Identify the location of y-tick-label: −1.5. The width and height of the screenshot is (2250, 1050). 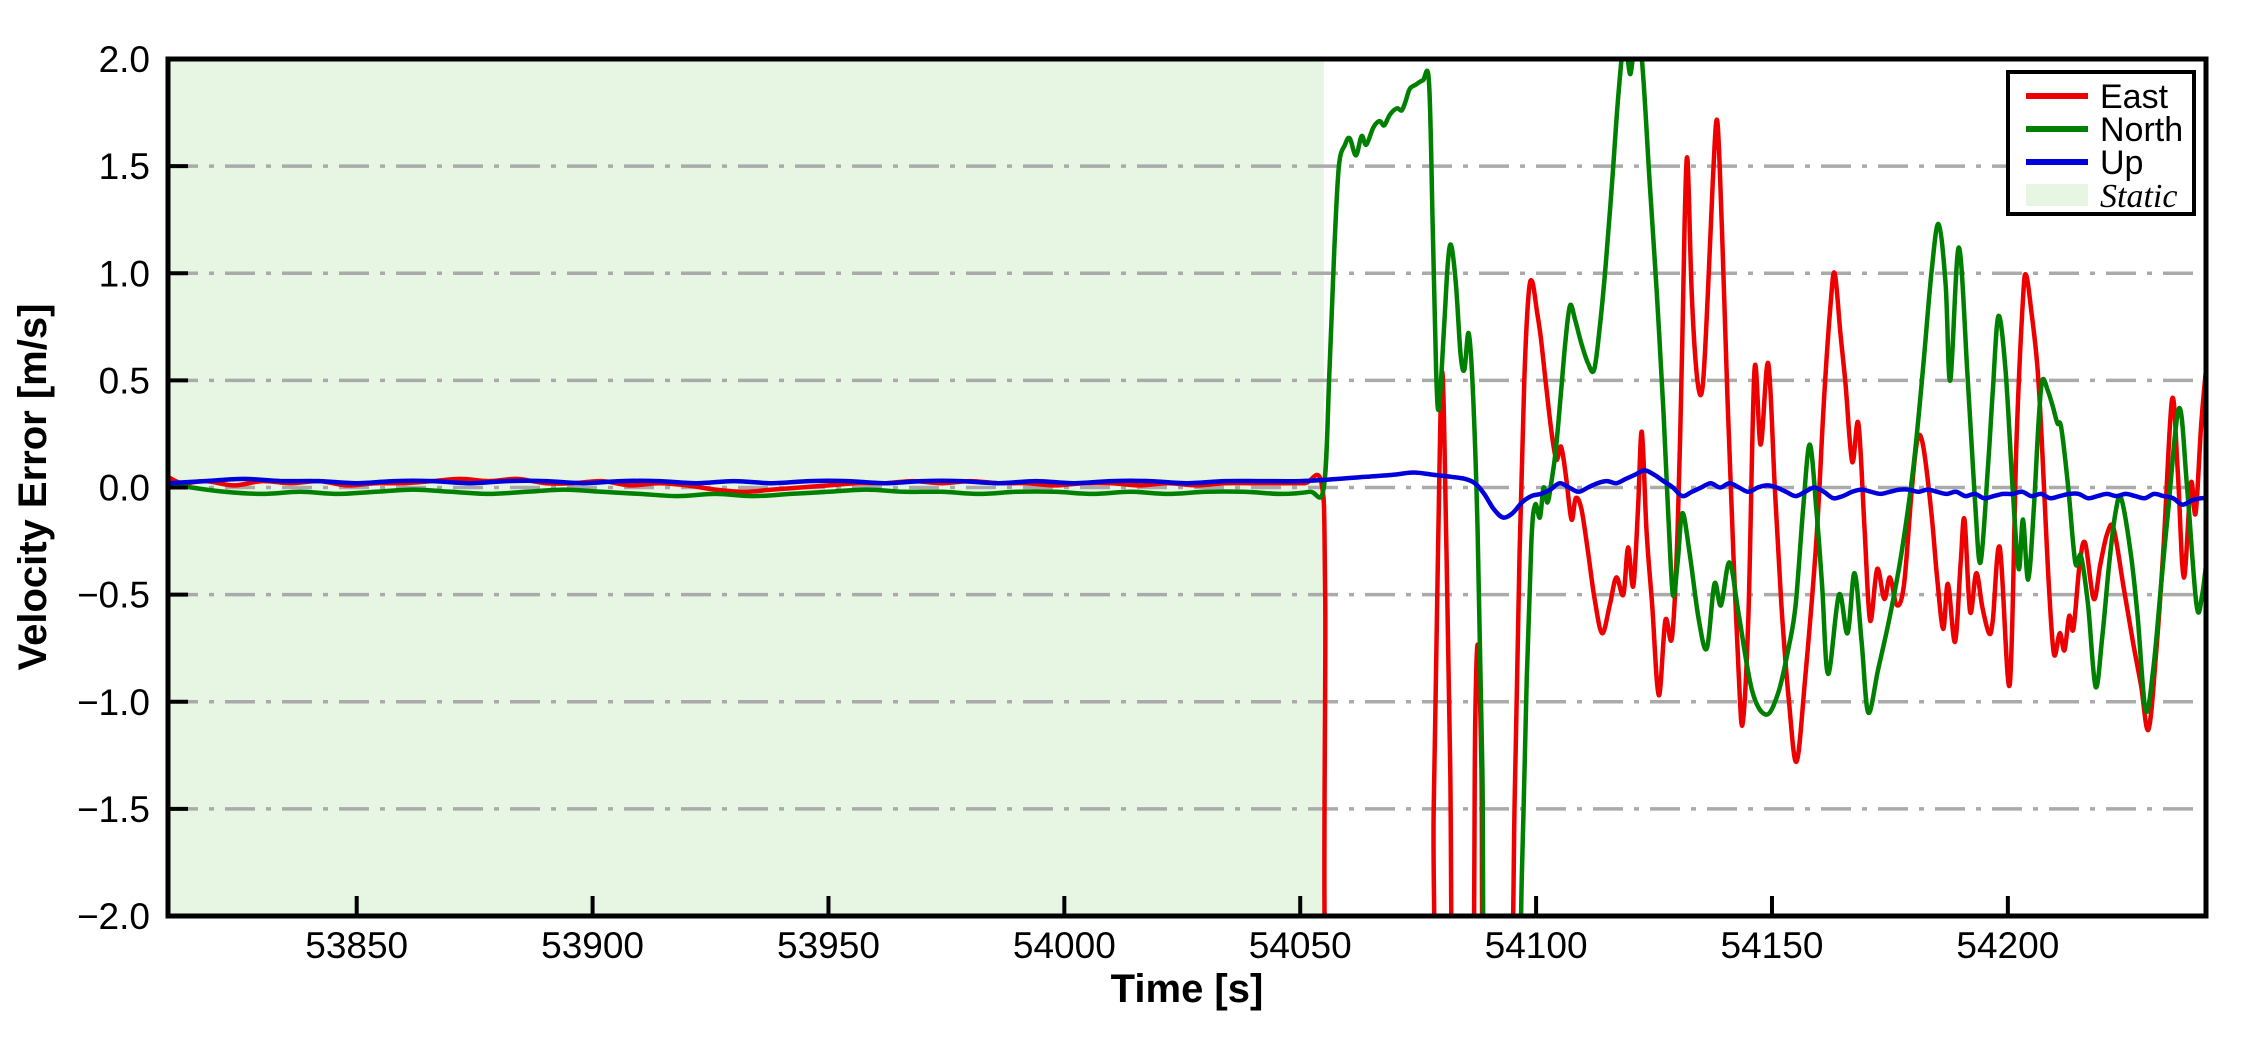
(113, 809).